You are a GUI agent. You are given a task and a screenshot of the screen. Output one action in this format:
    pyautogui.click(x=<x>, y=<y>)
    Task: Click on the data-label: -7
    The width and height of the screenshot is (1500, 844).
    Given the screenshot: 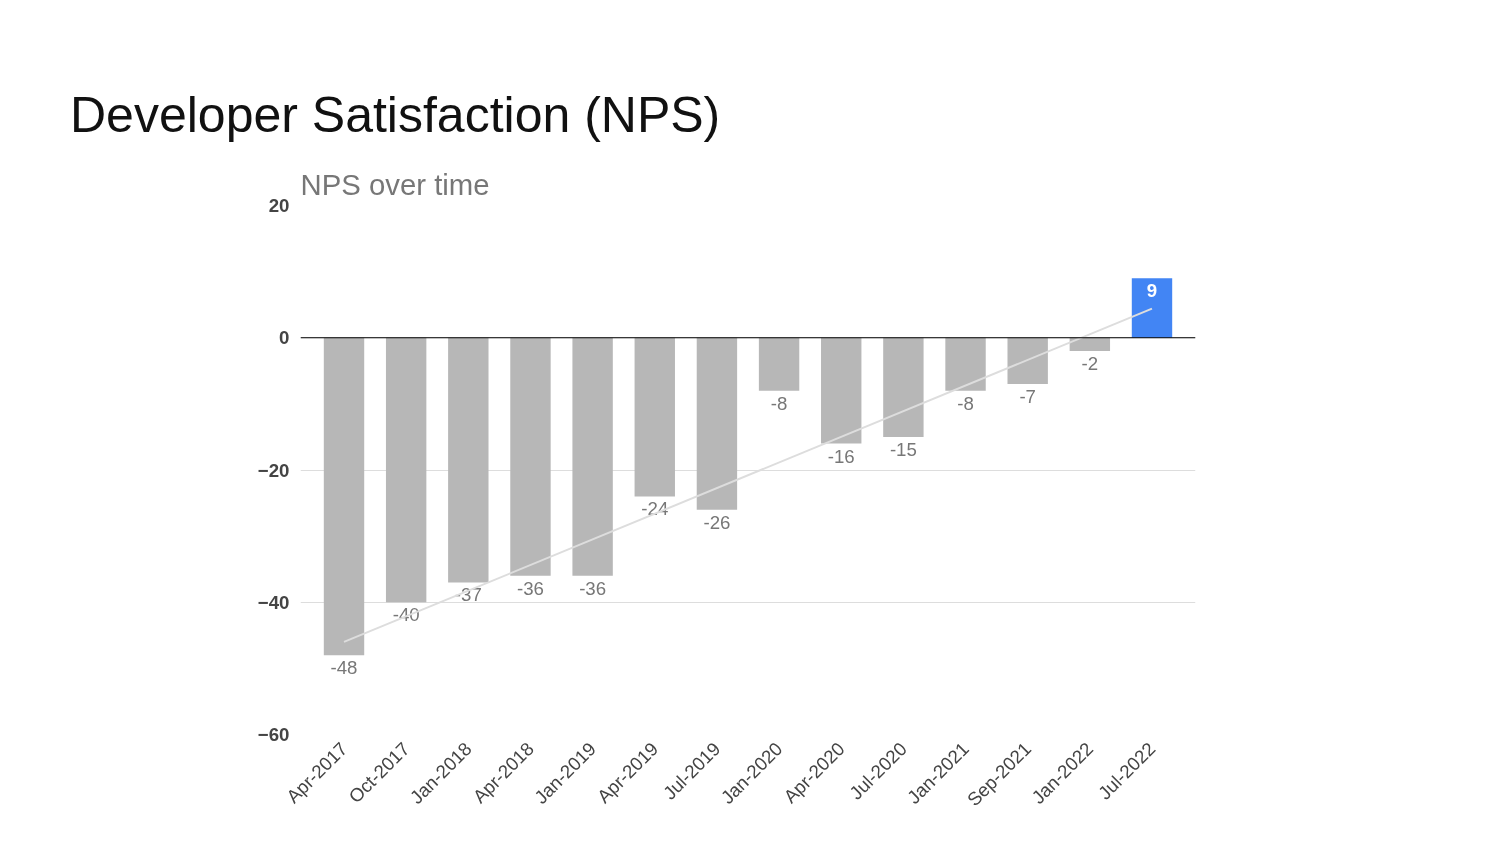 What is the action you would take?
    pyautogui.click(x=1027, y=397)
    